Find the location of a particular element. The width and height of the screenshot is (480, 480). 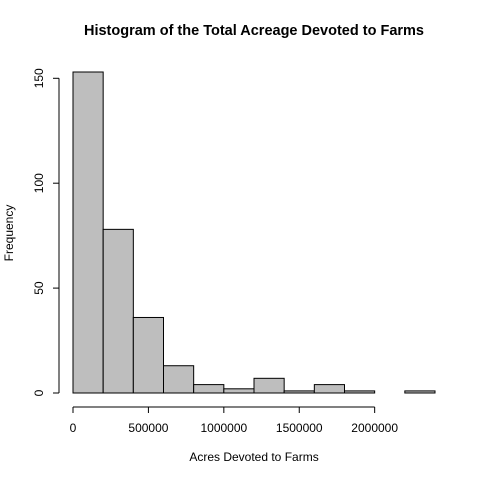

y-axis-label: Frequency is located at coordinates (9, 233).